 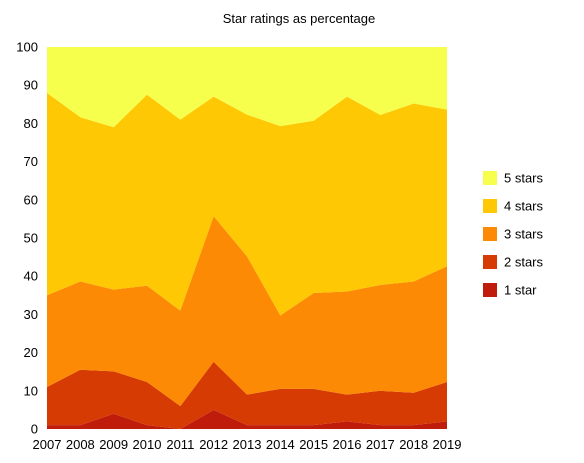 I want to click on legend-label: 4 stars, so click(x=524, y=206).